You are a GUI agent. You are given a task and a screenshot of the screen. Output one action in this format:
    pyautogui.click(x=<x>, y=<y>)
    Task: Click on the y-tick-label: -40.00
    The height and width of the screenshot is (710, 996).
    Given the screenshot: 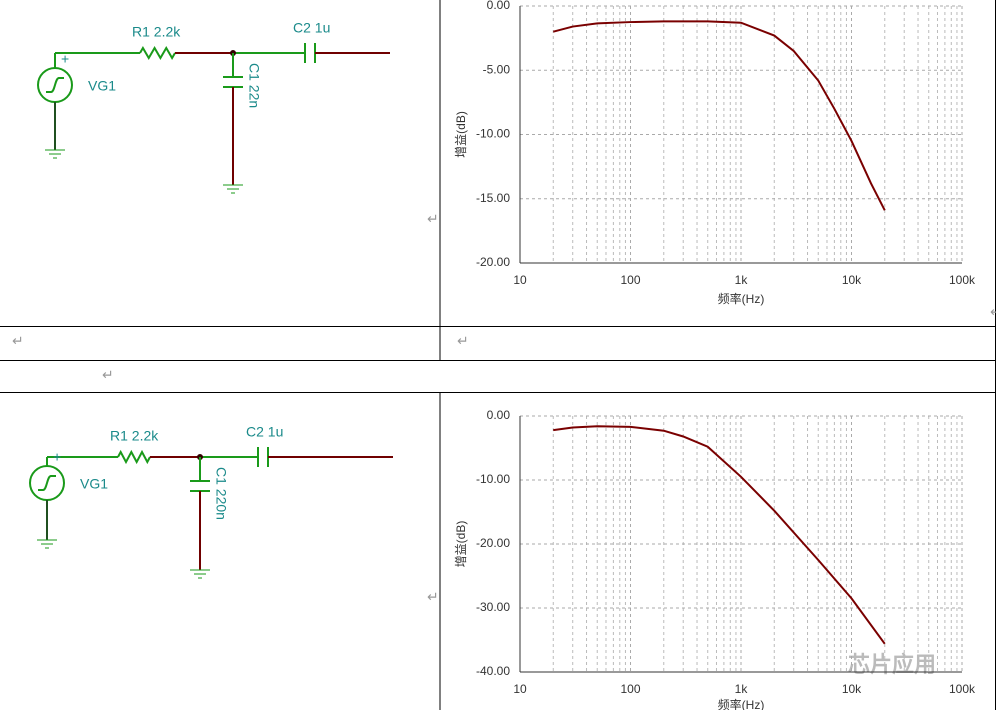 What is the action you would take?
    pyautogui.click(x=493, y=671)
    